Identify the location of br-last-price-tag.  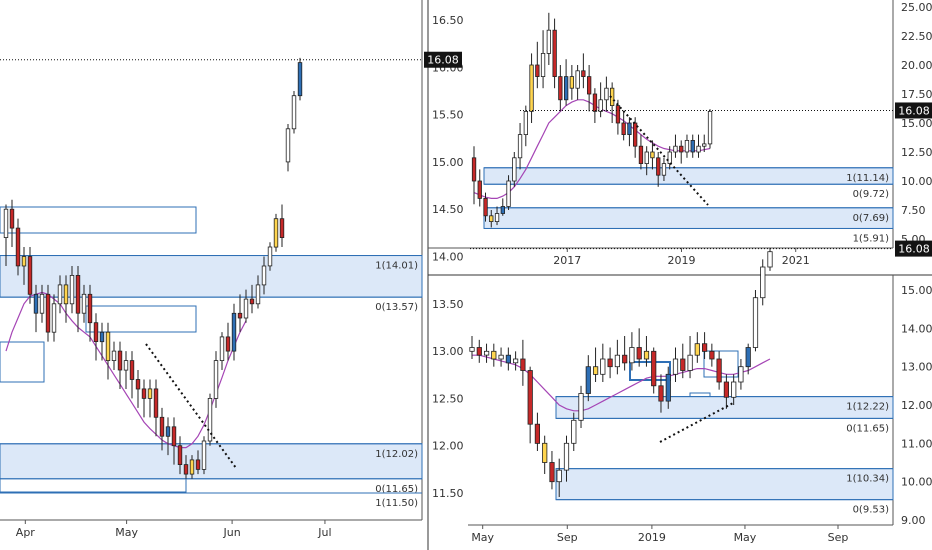
(913, 248).